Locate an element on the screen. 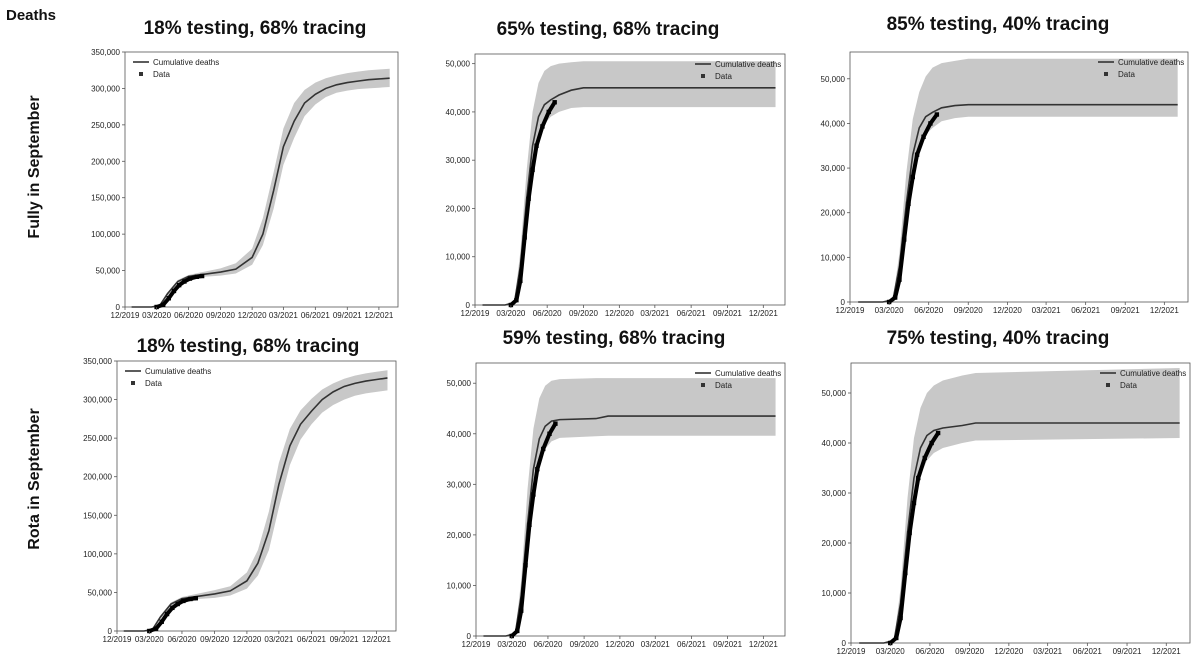 Image resolution: width=1203 pixels, height=661 pixels. chart-title: 85% testing, 40% tracing is located at coordinates (998, 24).